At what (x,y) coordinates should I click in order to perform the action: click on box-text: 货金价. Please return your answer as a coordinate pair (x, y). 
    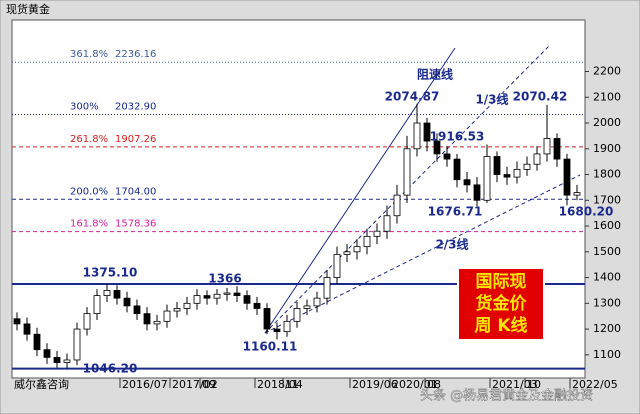
    Looking at the image, I should click on (502, 303).